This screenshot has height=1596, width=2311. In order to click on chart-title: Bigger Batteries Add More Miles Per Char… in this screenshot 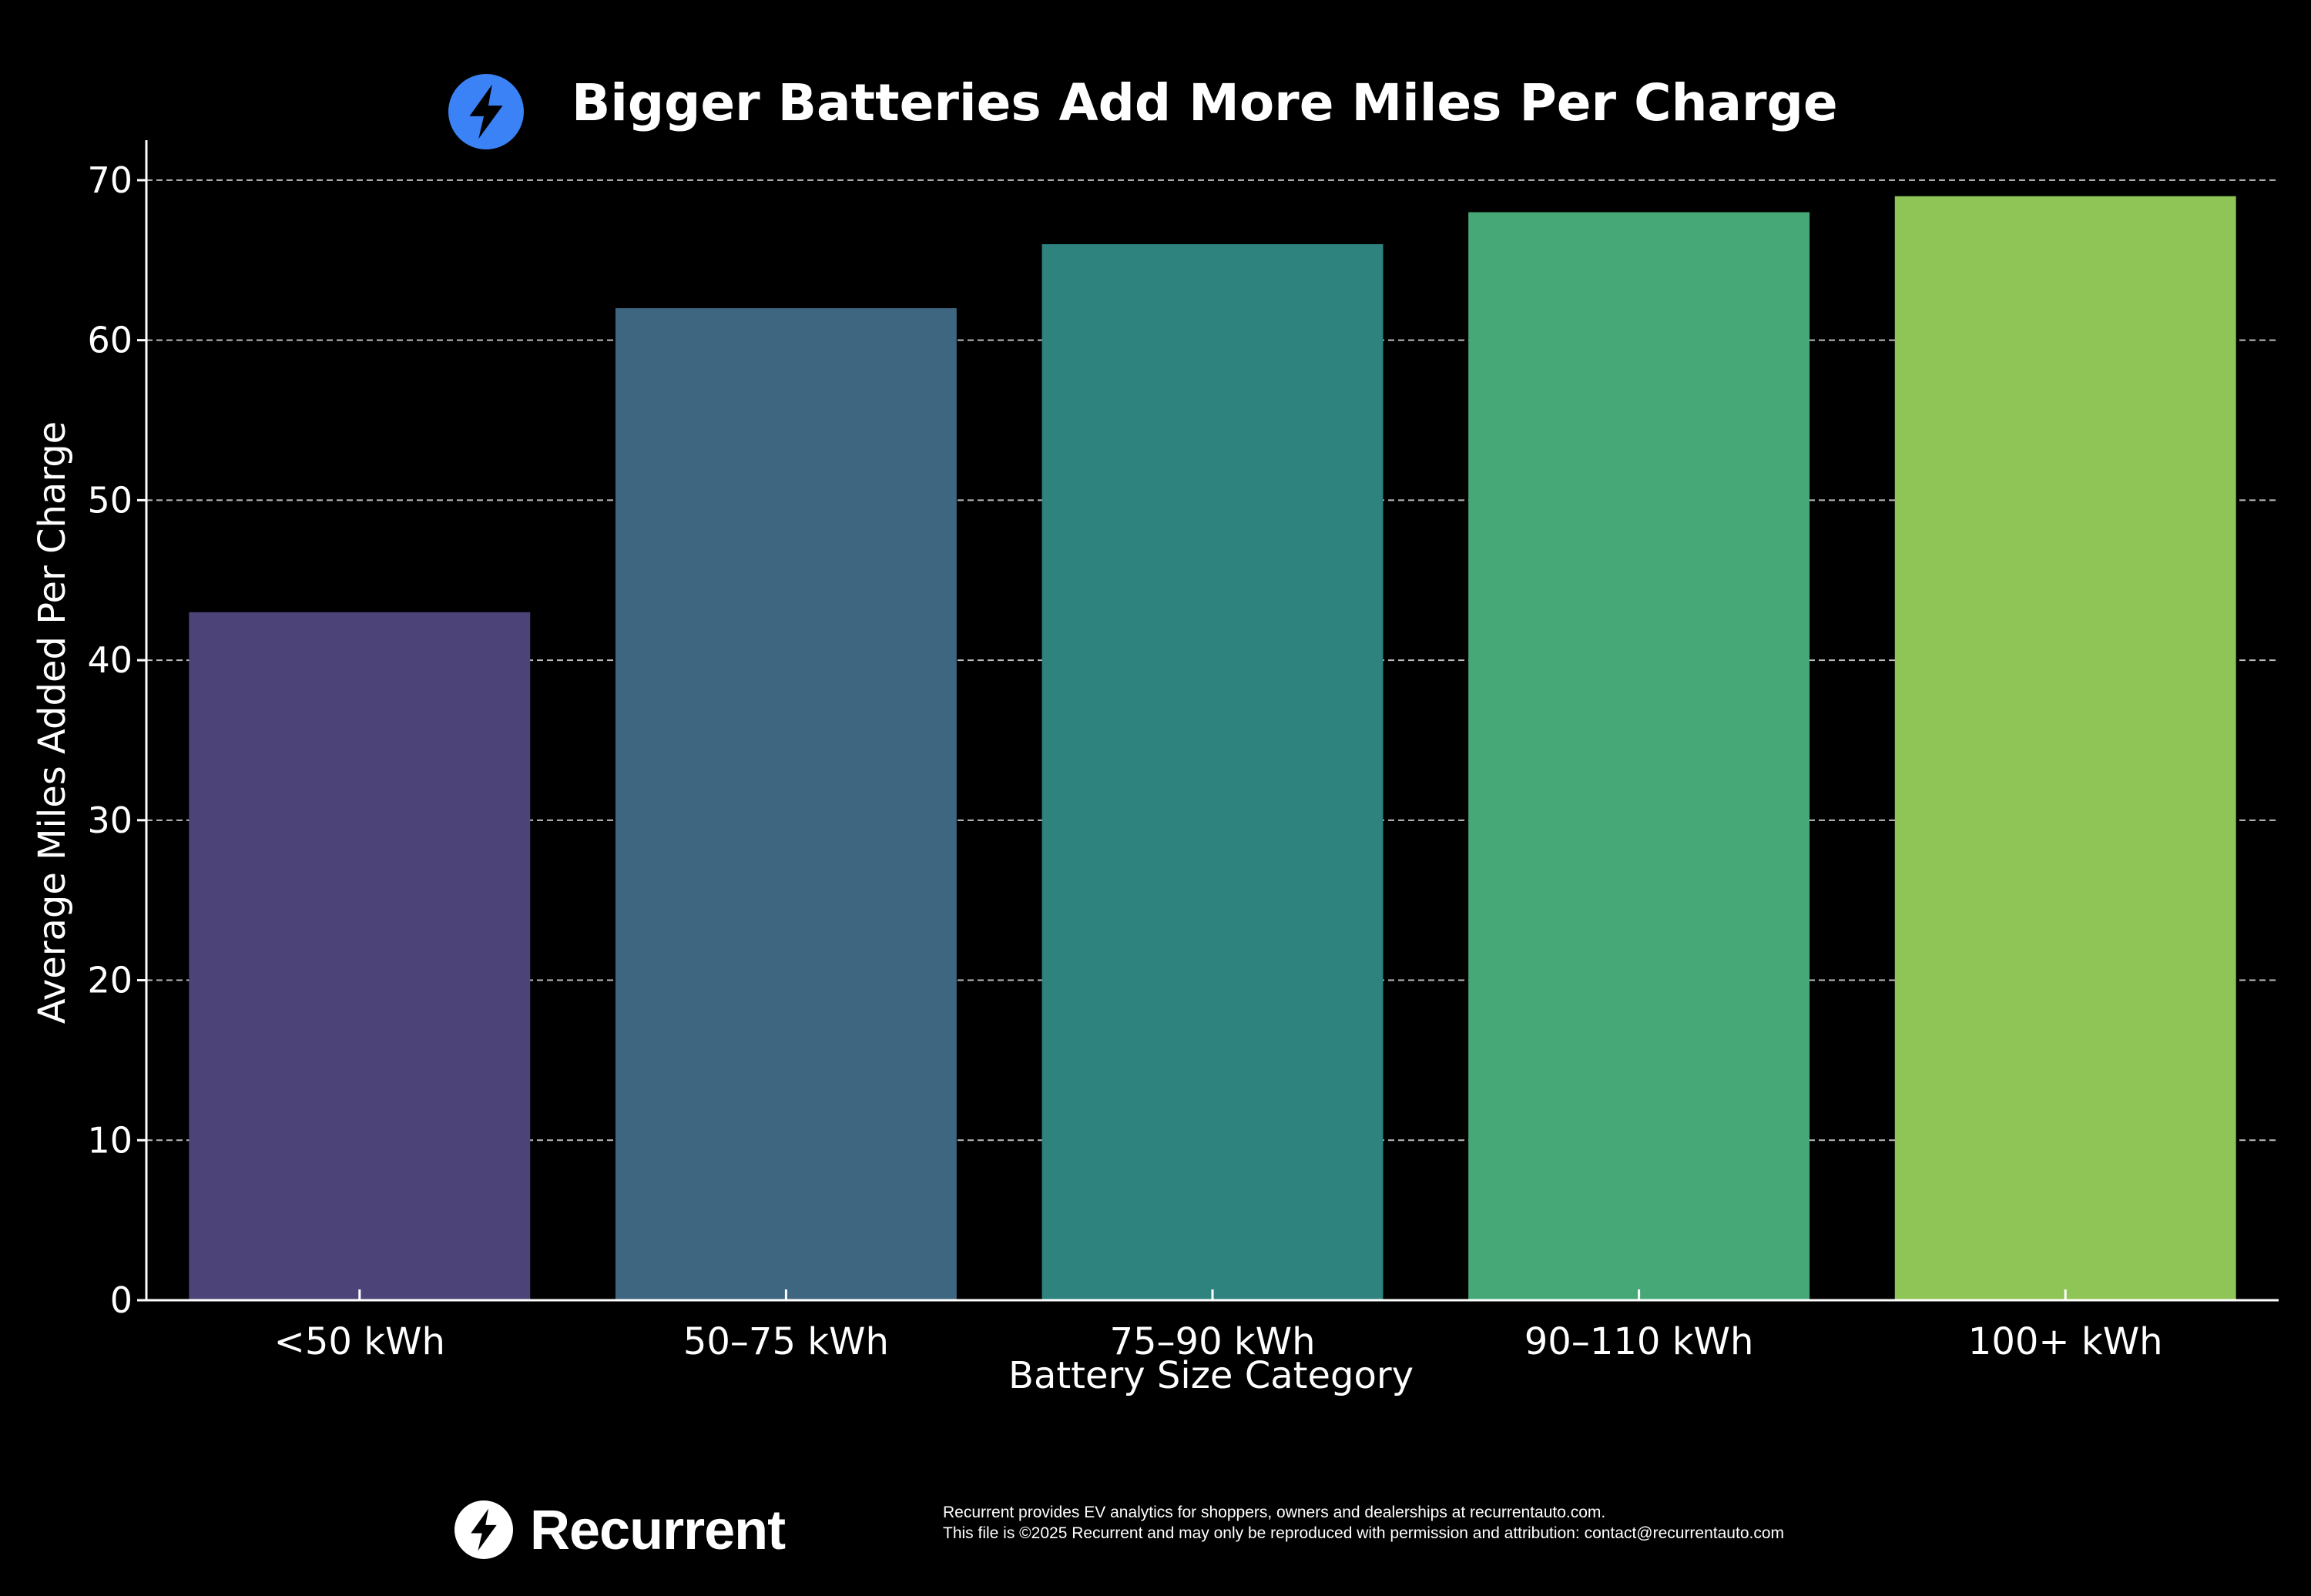, I will do `click(1205, 102)`.